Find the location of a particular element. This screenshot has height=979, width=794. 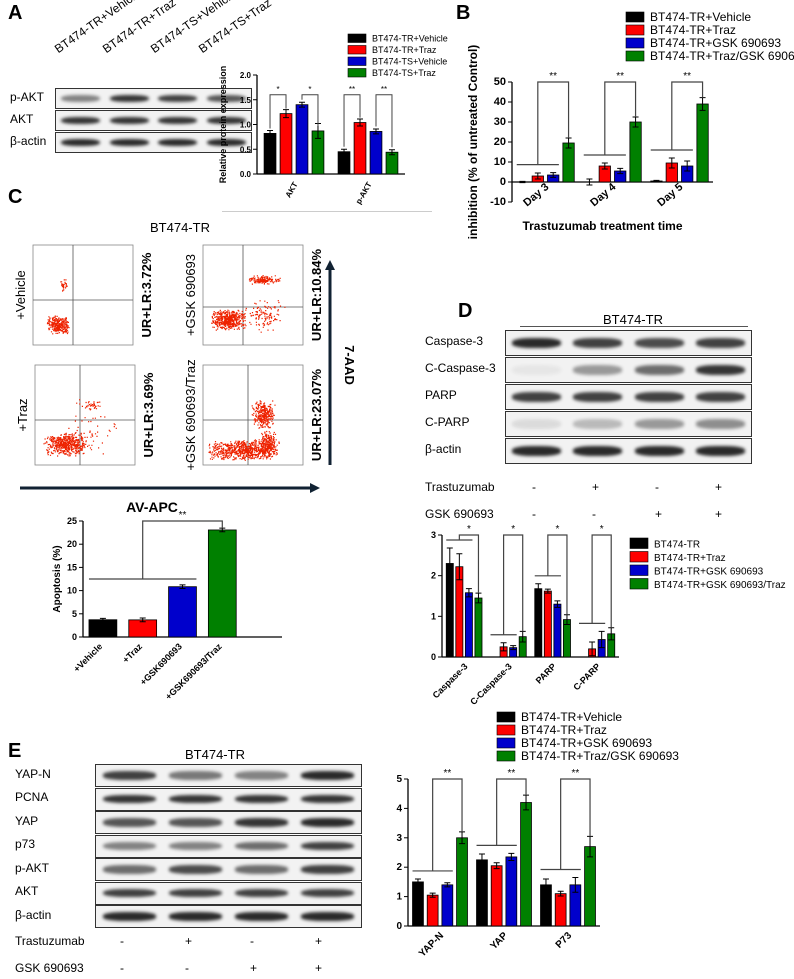

x-tick-label: C-PARP is located at coordinates (586, 676).